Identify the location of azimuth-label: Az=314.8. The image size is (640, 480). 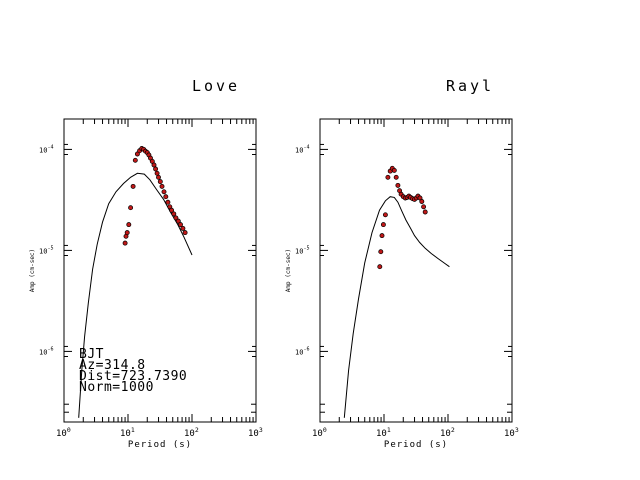
(112, 365).